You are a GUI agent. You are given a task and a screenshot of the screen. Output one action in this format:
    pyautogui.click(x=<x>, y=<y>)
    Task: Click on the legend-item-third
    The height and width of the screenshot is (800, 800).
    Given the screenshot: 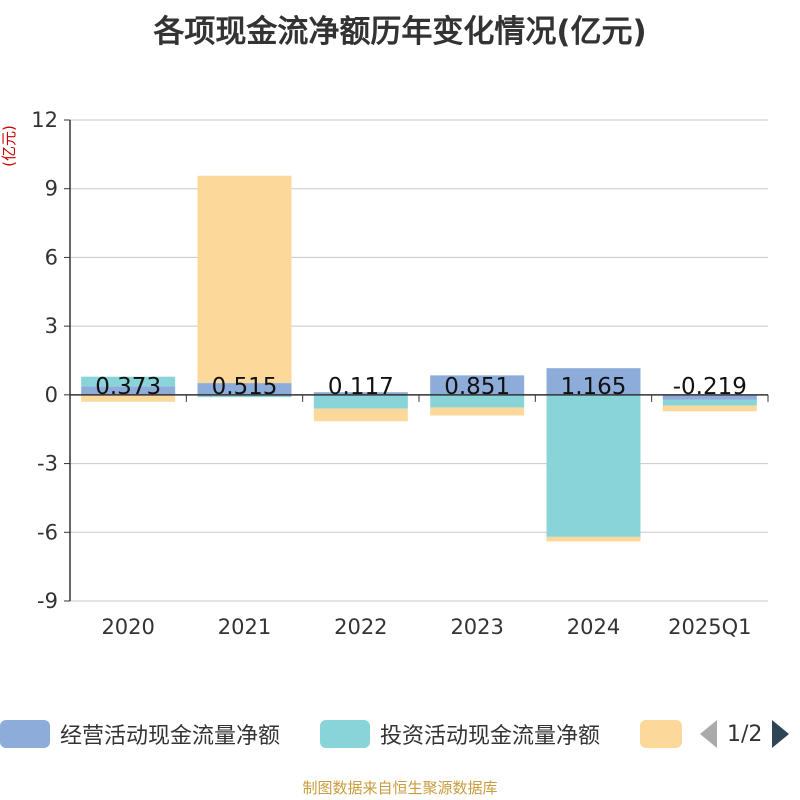 What is the action you would take?
    pyautogui.click(x=661, y=734)
    